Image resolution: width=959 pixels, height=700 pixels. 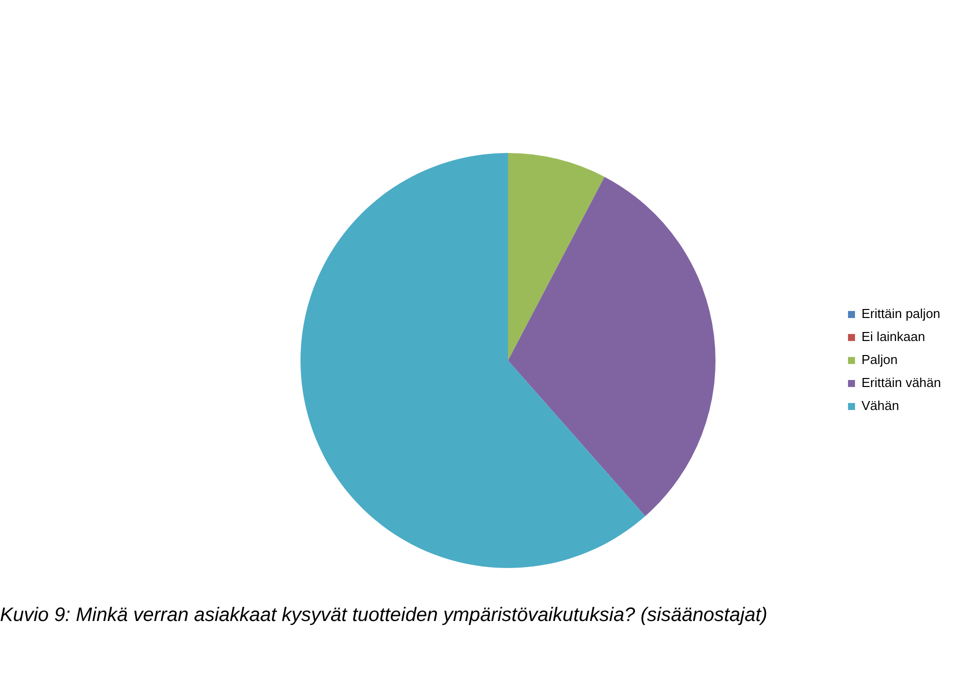 I want to click on text: Kuvio 9: Minkä verran asiakkaat kysyvät tuotteiden ympäristövaikutuksia? (sisäänostajat), so click(x=384, y=615).